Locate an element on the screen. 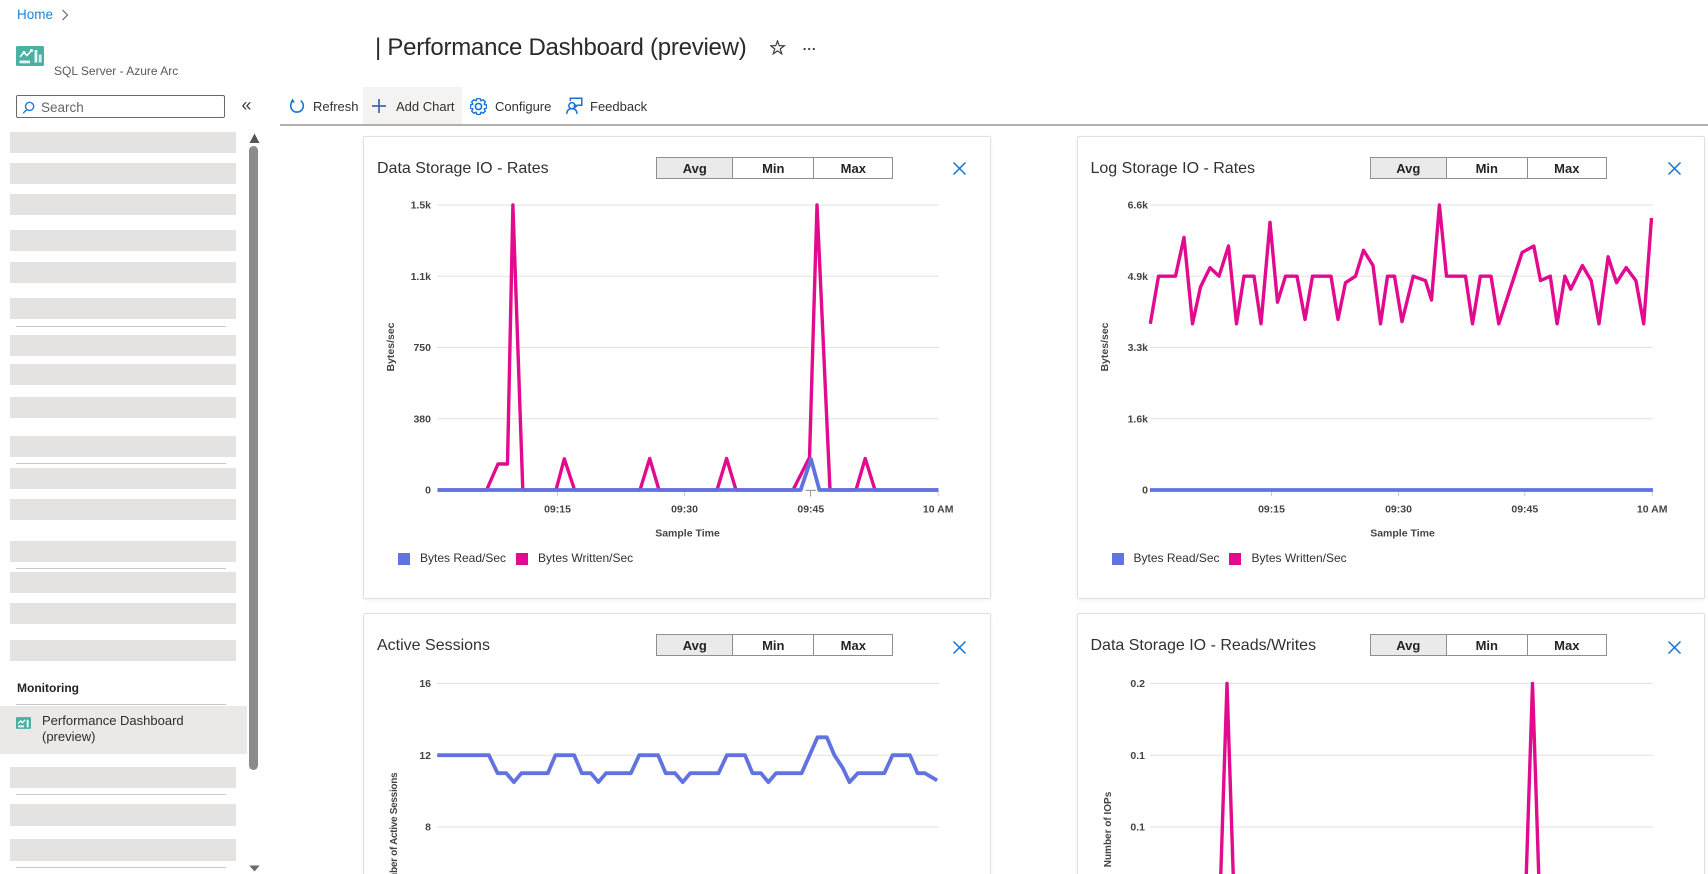  svg-text: Number of IOPs is located at coordinates (1108, 829).